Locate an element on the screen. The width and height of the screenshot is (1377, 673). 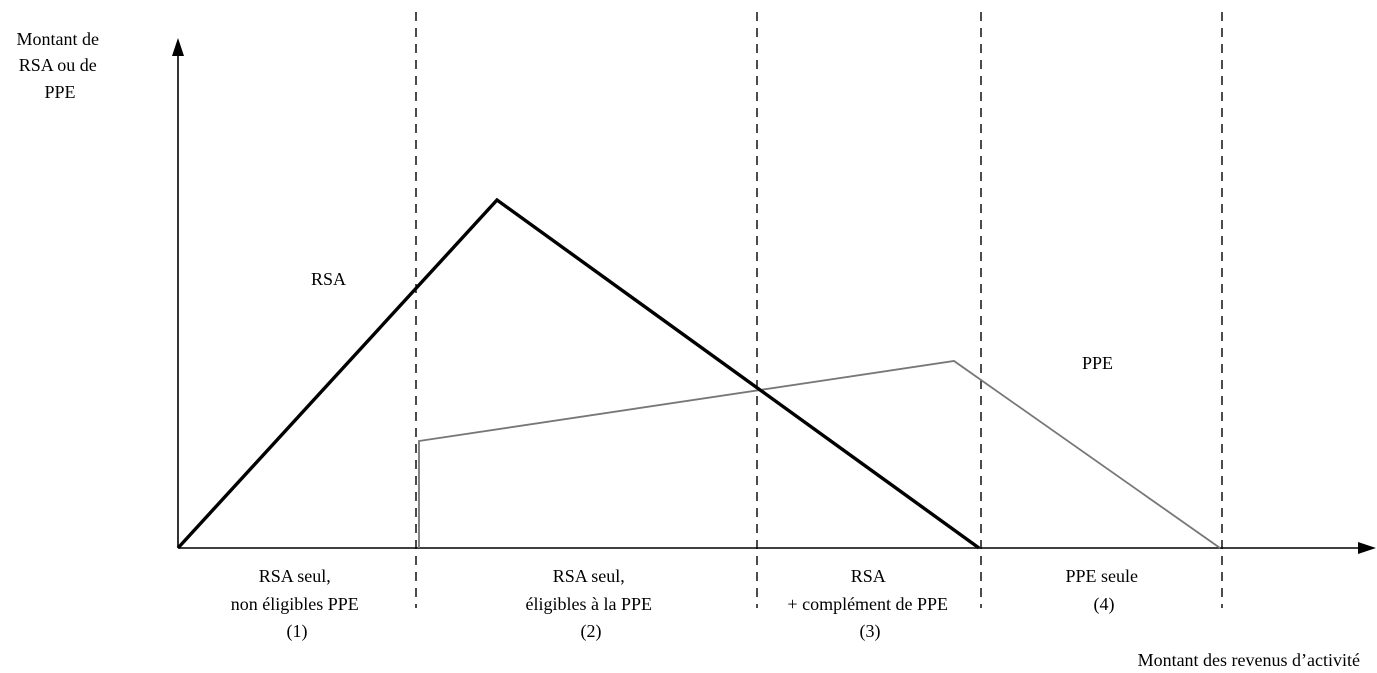
x-axis-arrow-icon is located at coordinates (1367, 548).